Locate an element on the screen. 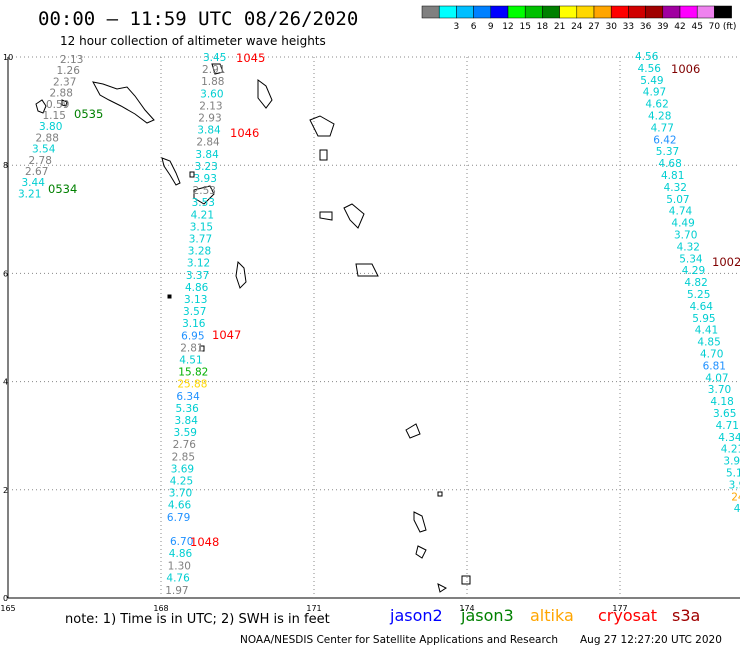 The image size is (740, 650). pass-1045-value-35: 4.25 is located at coordinates (181, 482).